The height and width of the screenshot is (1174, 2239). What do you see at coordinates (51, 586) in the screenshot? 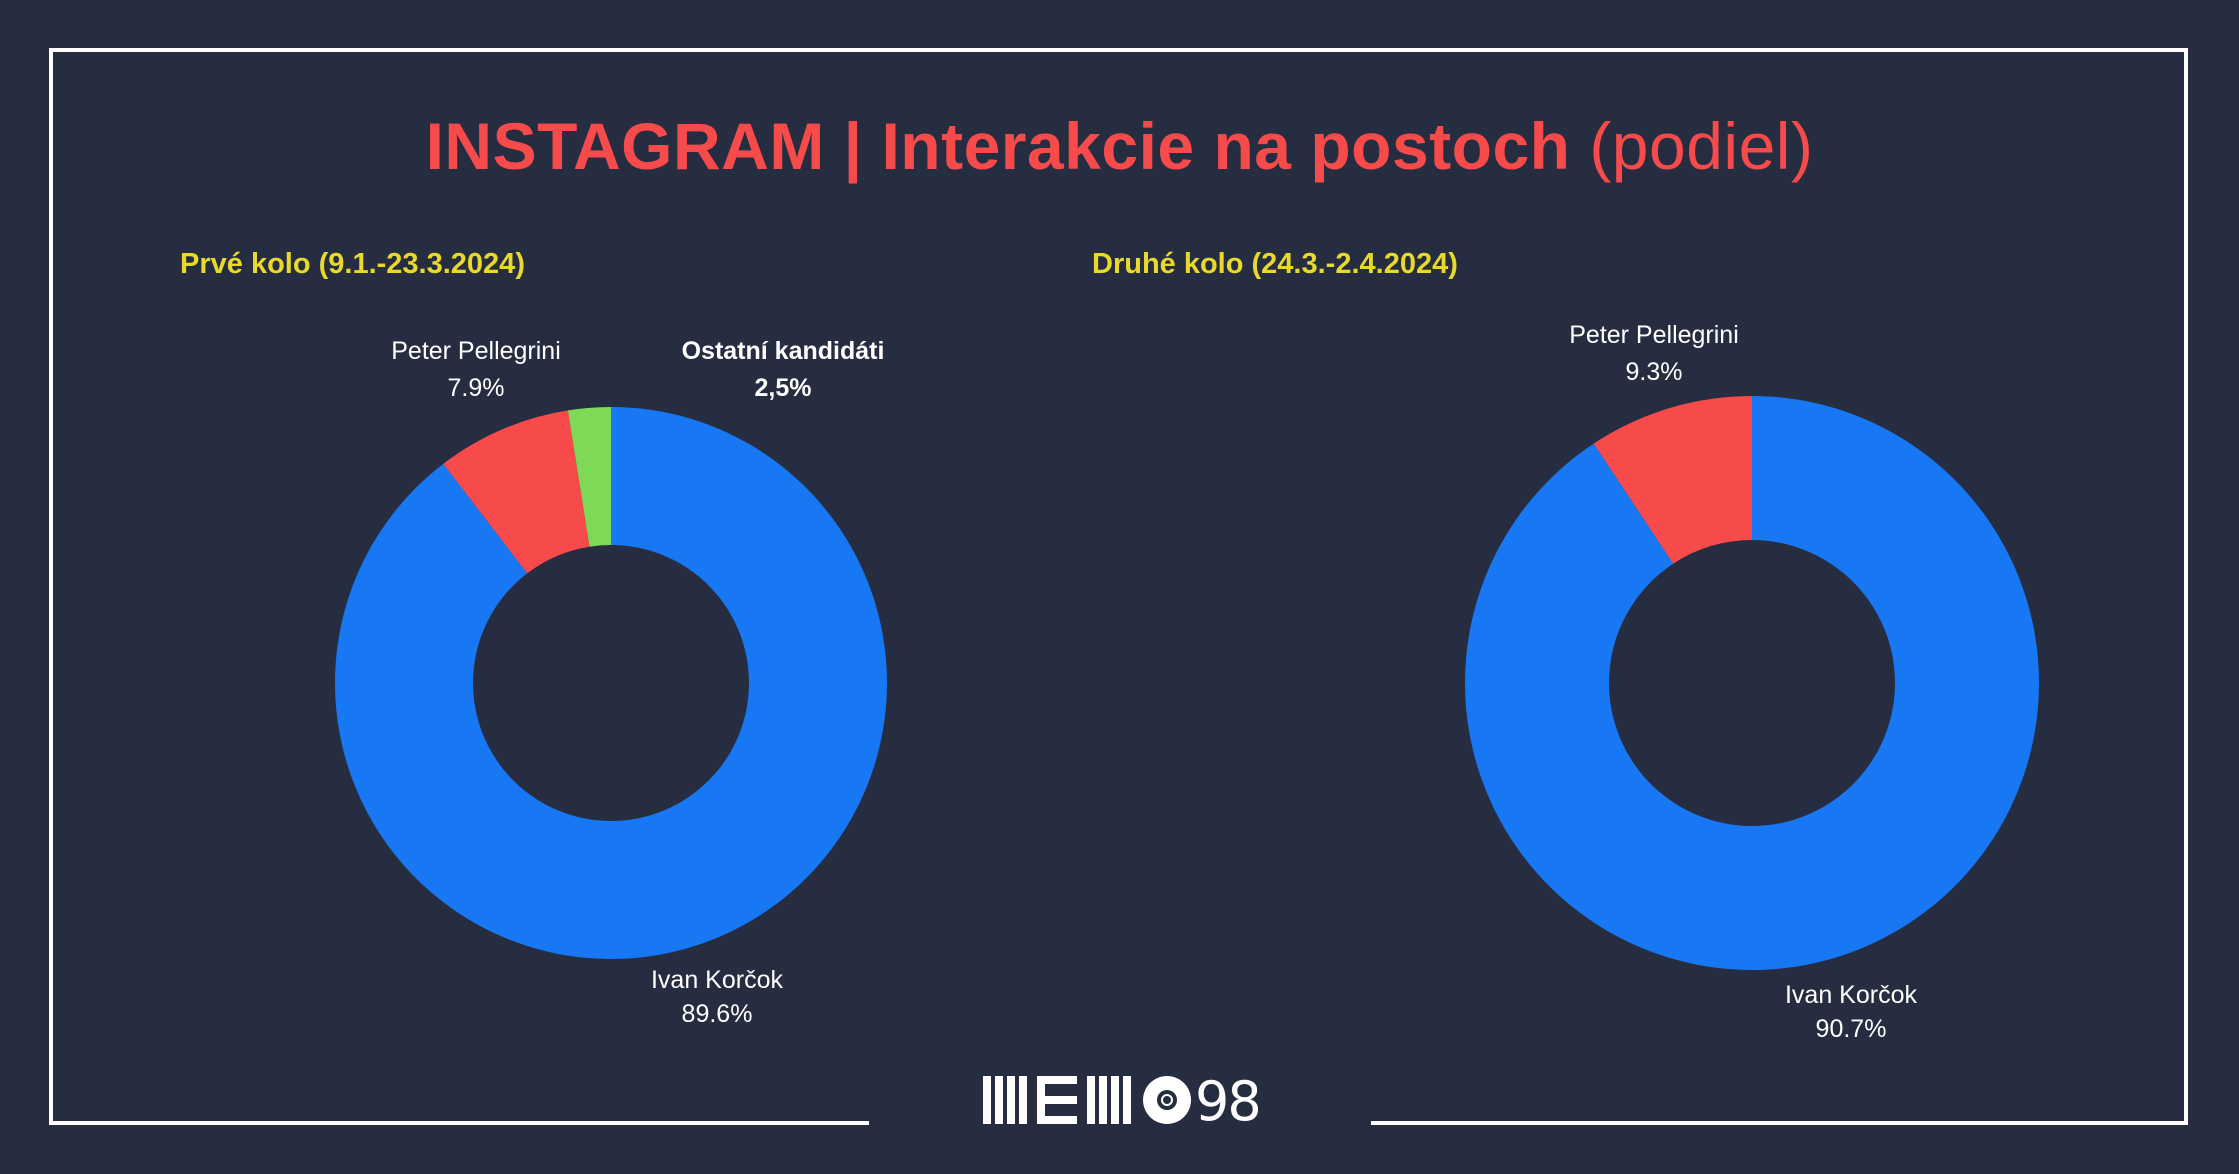
I see `frame-left` at bounding box center [51, 586].